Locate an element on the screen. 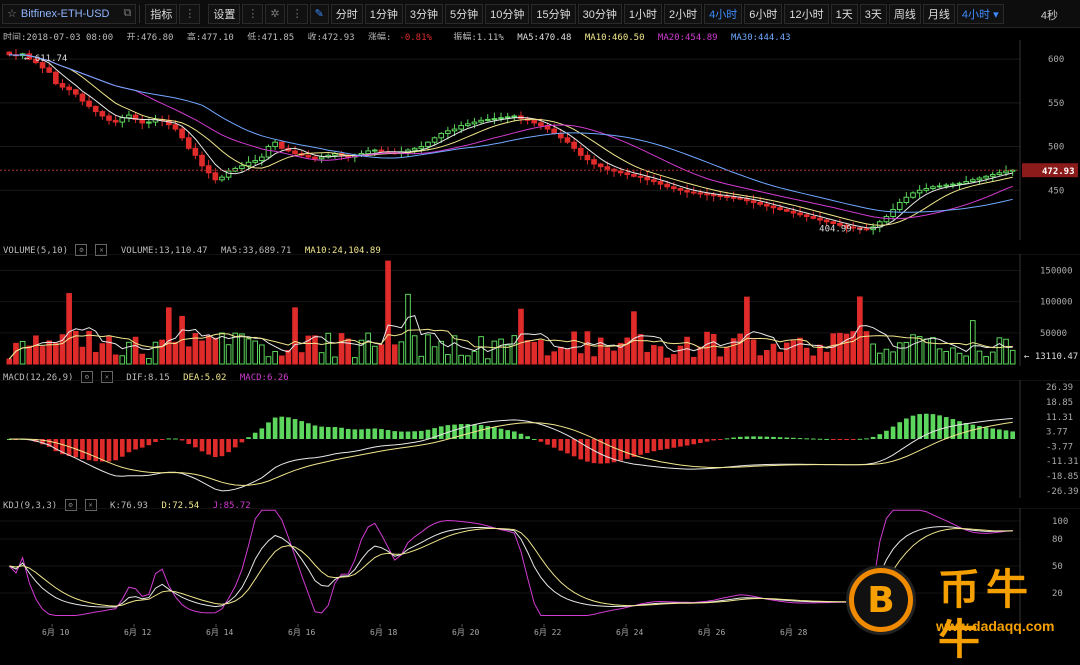 Image resolution: width=1080 pixels, height=665 pixels. volume-ma10: MA10:24,104.89 is located at coordinates (342, 250).